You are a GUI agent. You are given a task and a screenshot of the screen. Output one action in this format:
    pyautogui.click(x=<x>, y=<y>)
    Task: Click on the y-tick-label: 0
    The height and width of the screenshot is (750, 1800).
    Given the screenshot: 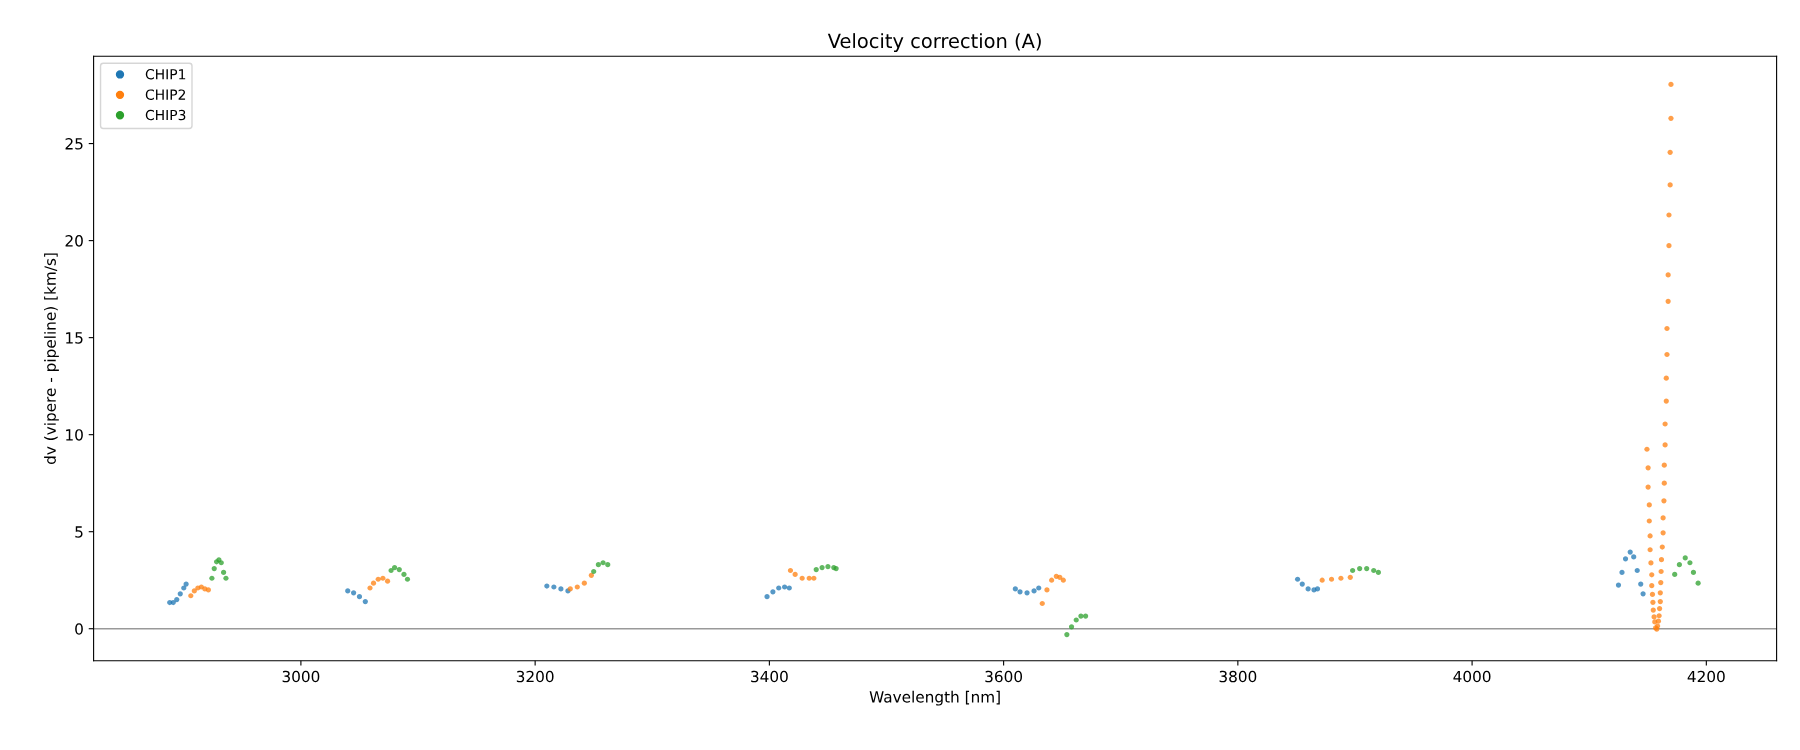 What is the action you would take?
    pyautogui.click(x=79, y=629)
    